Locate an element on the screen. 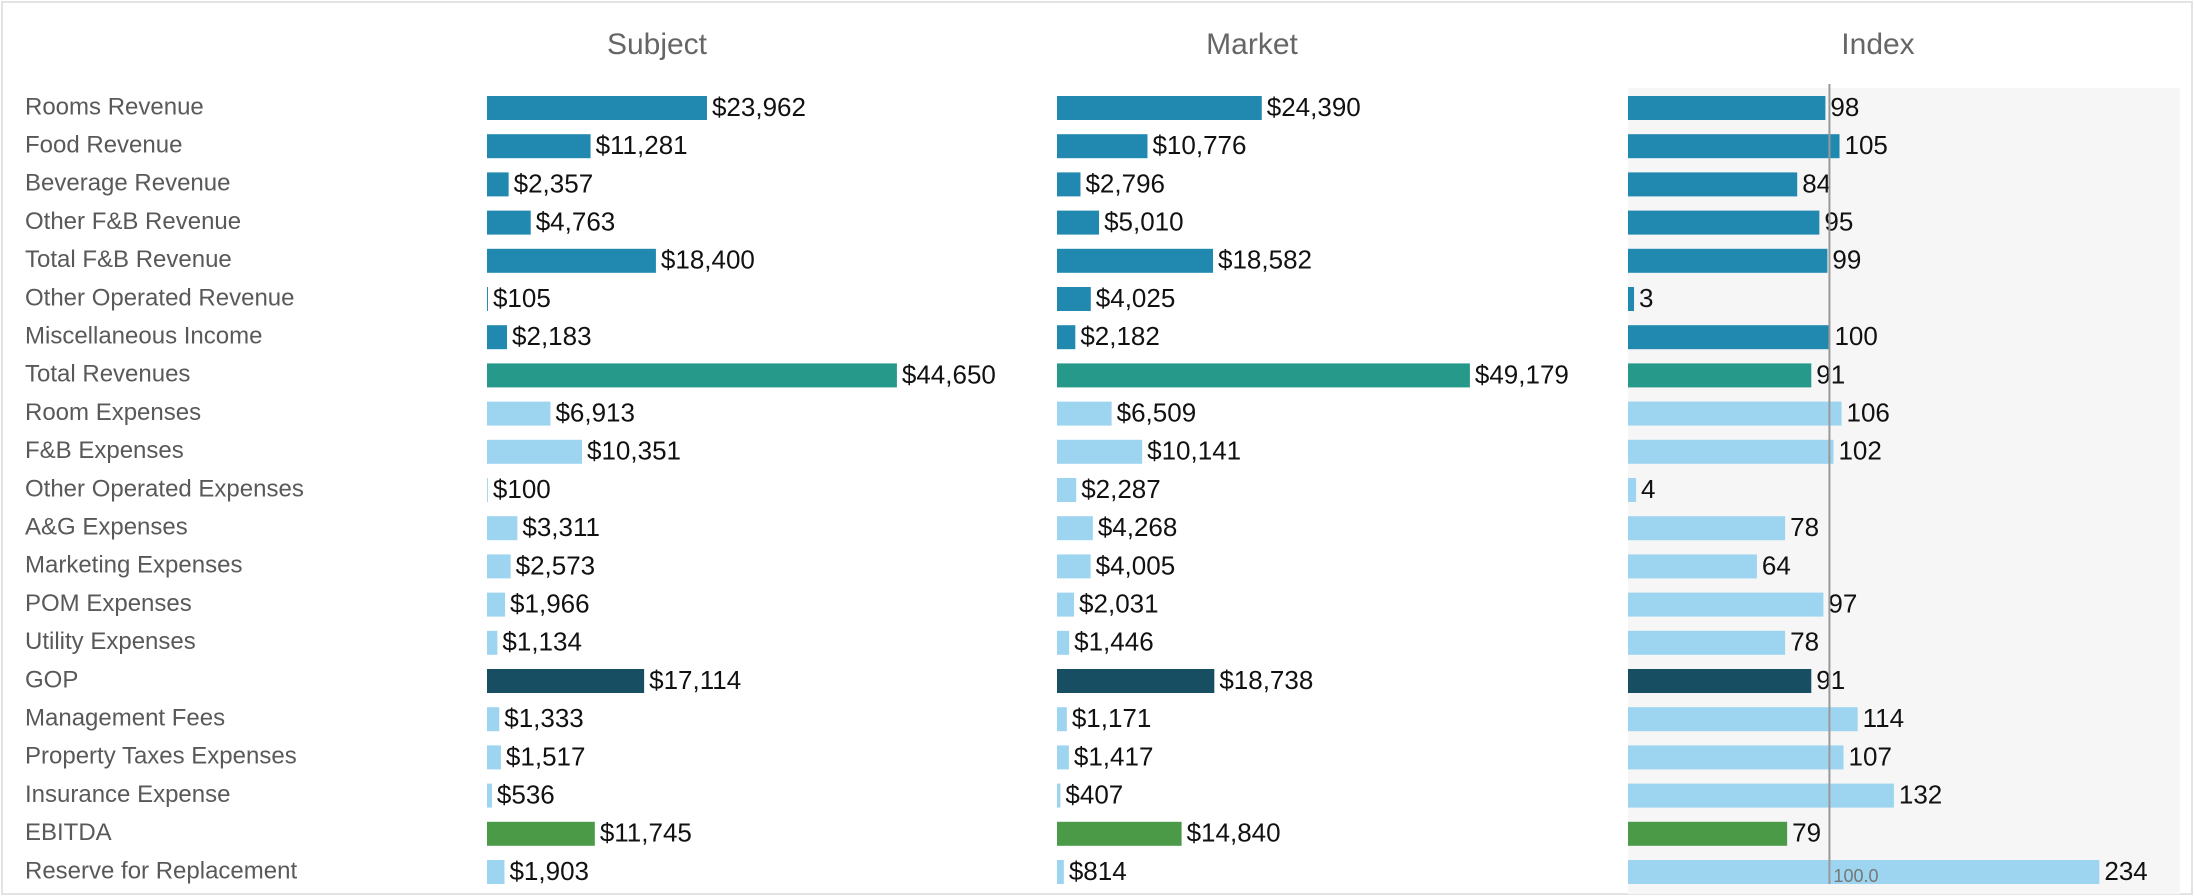 The width and height of the screenshot is (2194, 896). value-label: 107 is located at coordinates (1870, 756).